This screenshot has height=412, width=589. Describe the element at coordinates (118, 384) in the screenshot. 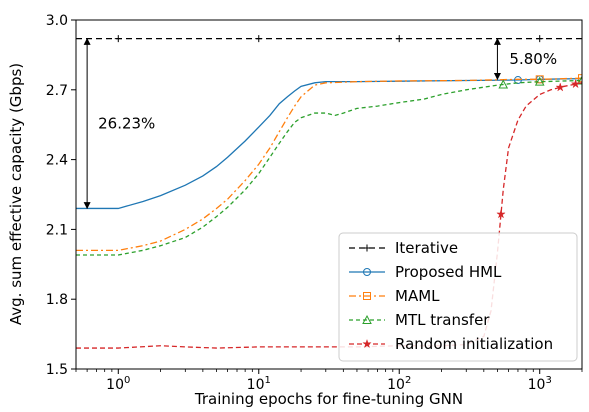

I see `x-tick-label: 10⁰` at that location.